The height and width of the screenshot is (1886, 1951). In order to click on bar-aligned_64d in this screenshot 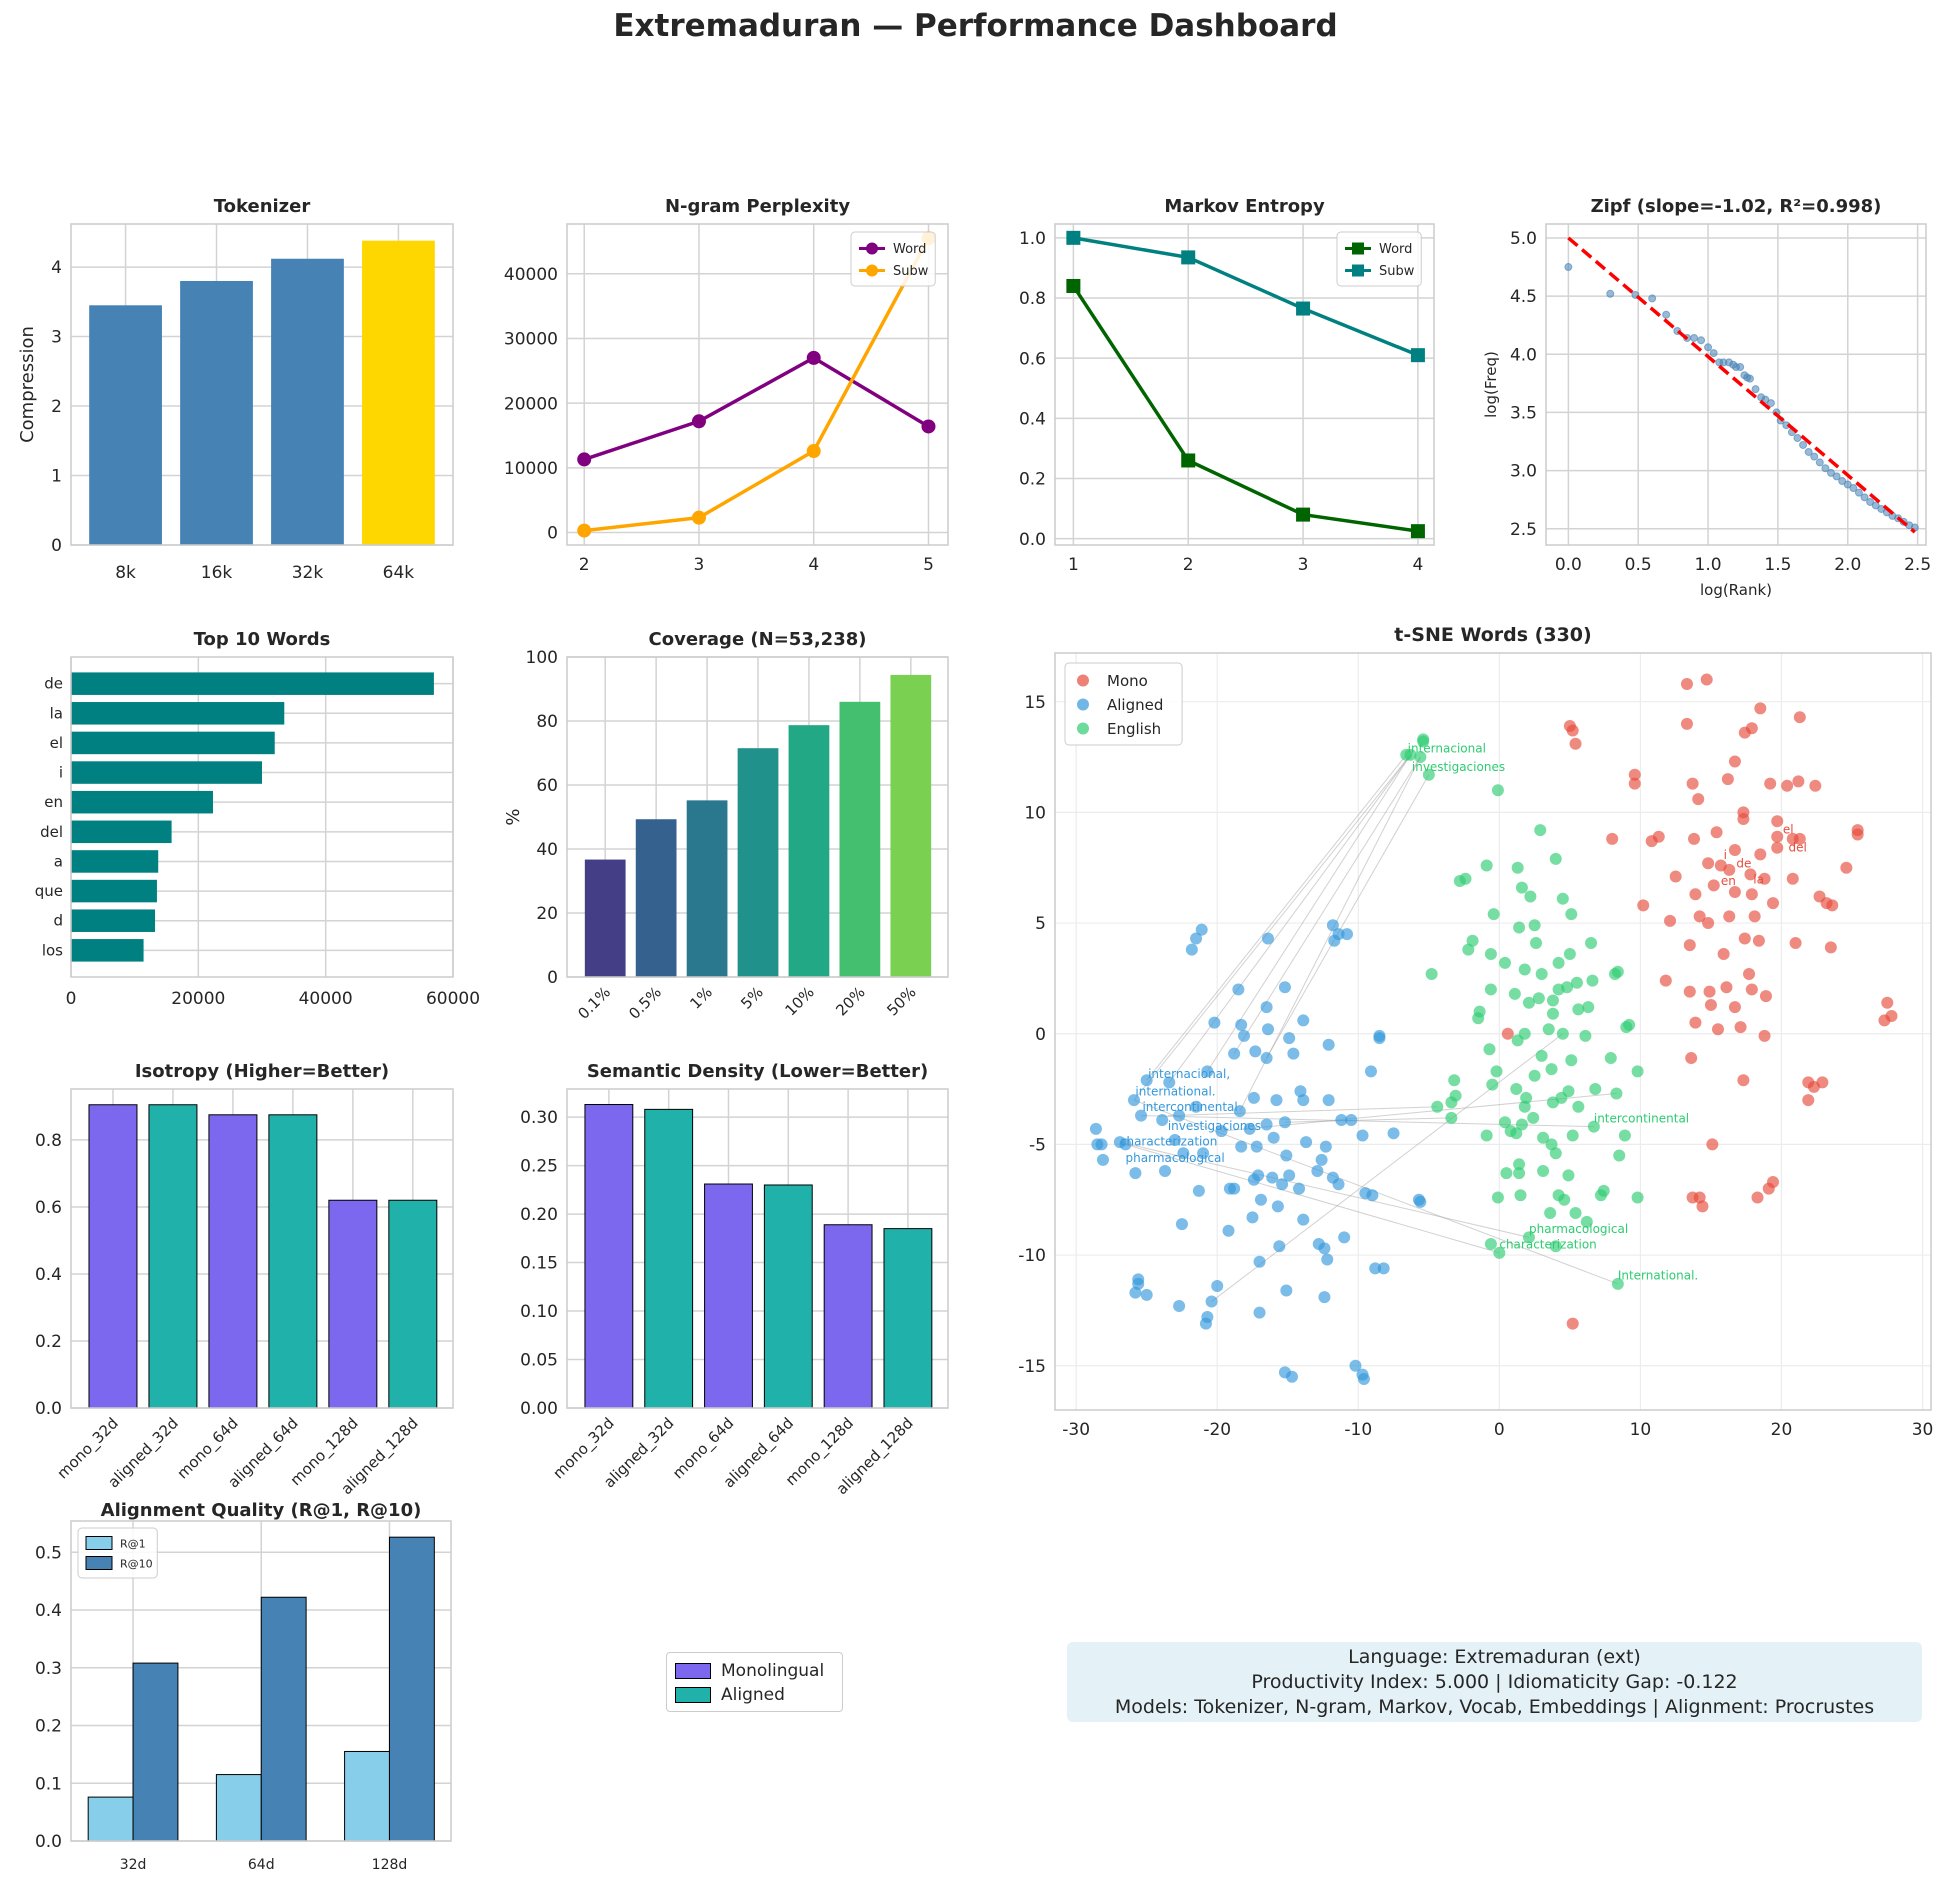, I will do `click(788, 1296)`.